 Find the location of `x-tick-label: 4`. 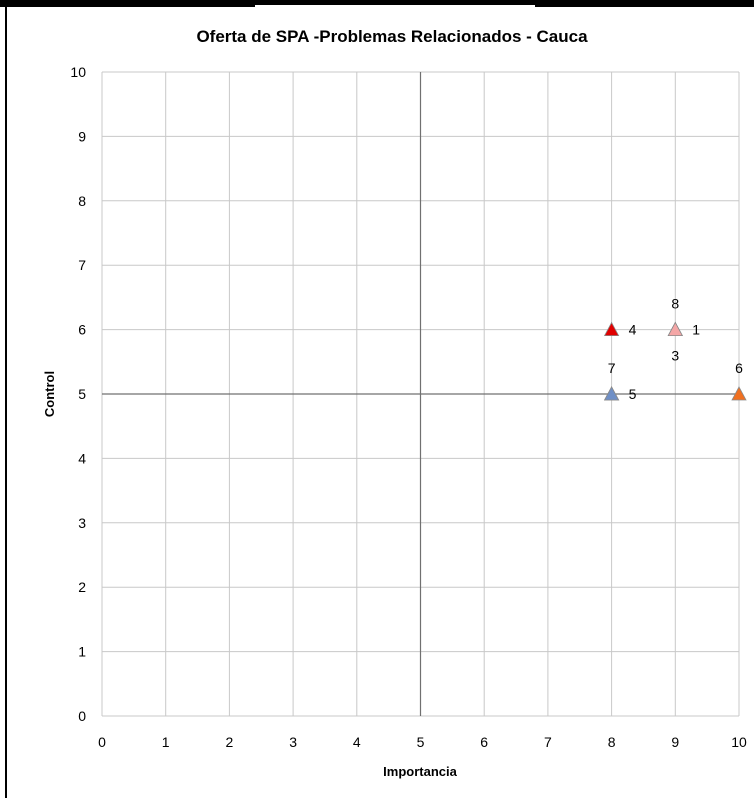

x-tick-label: 4 is located at coordinates (357, 742).